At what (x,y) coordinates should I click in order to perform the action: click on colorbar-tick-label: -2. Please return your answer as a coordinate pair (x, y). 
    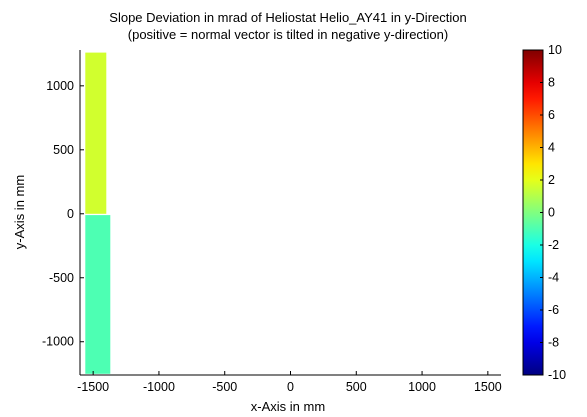
    Looking at the image, I should click on (553, 245).